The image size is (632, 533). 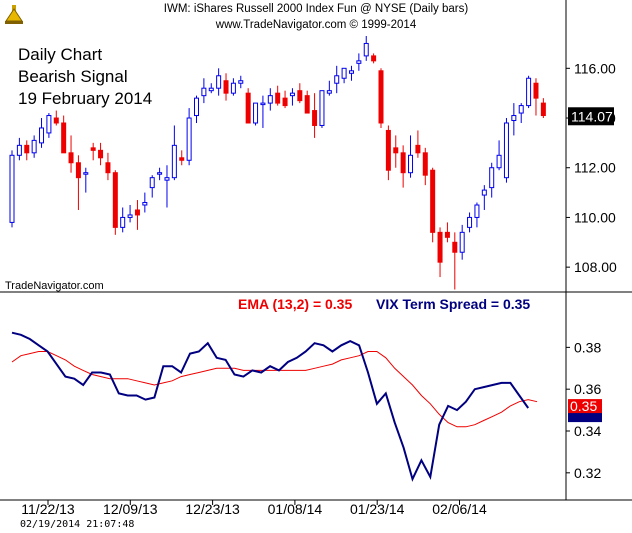 What do you see at coordinates (48, 509) in the screenshot?
I see `x-tick-label: 11/22/13` at bounding box center [48, 509].